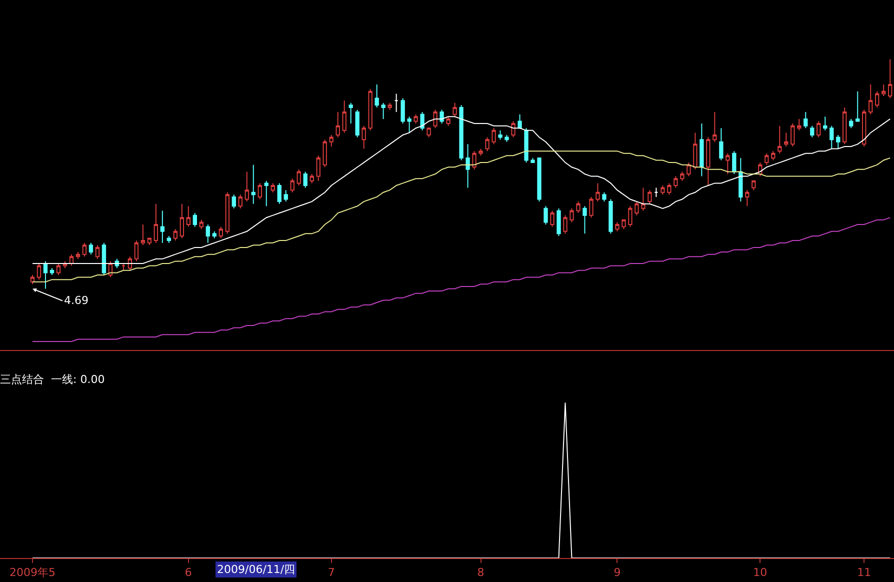 The height and width of the screenshot is (582, 894). Describe the element at coordinates (32, 573) in the screenshot. I see `x-tick-label: 2009年5` at that location.